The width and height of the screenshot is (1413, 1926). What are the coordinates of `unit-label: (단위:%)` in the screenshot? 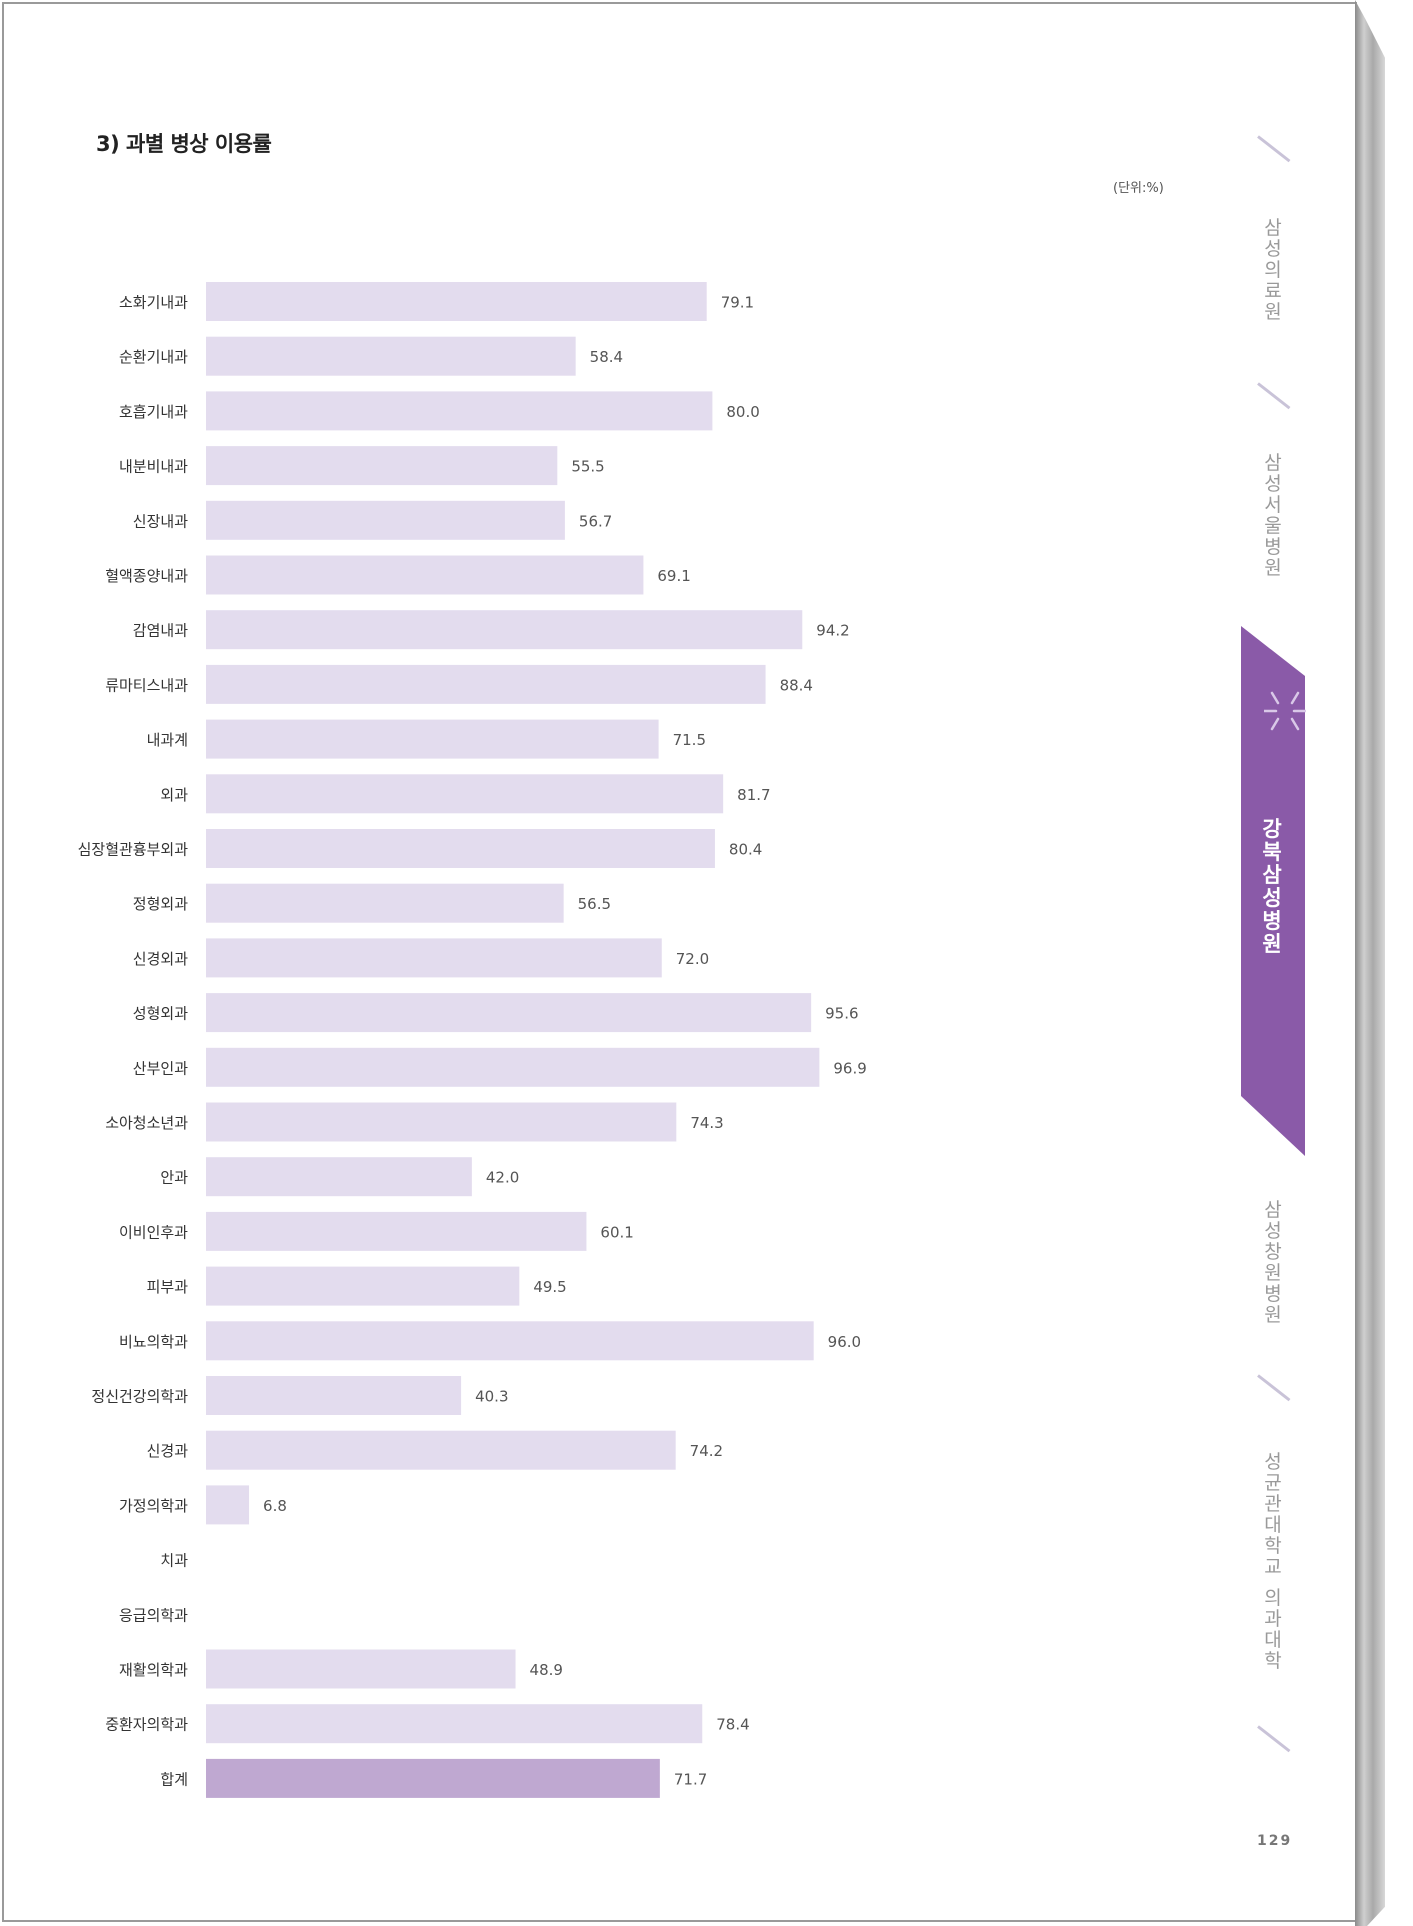 It's located at (1138, 188).